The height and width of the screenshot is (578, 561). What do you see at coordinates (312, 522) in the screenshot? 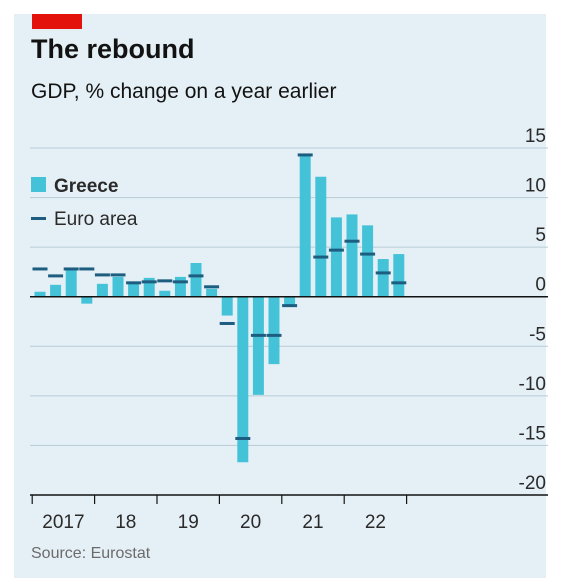
I see `x-tick-label: 21` at bounding box center [312, 522].